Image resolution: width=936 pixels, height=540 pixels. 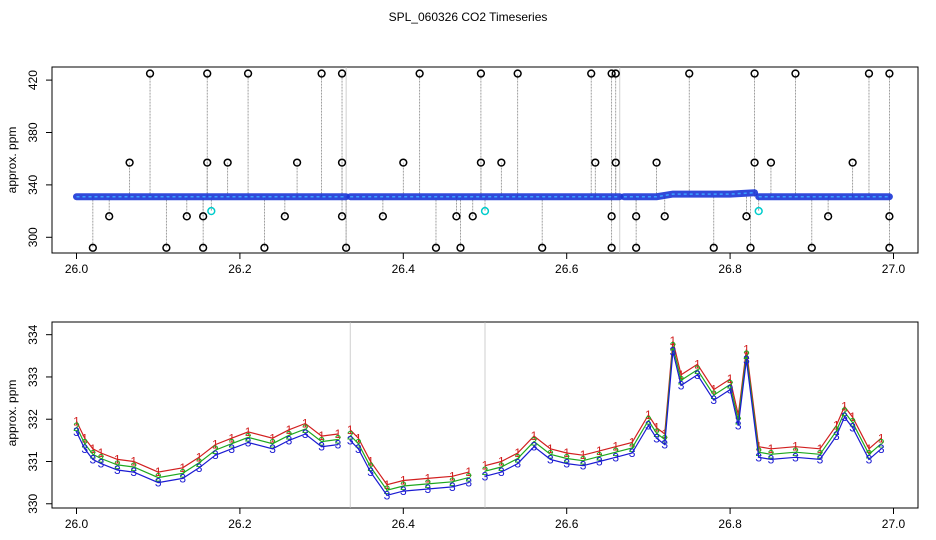 I want to click on chart-title: SPL_060326 CO2 Timeseries, so click(x=468, y=17).